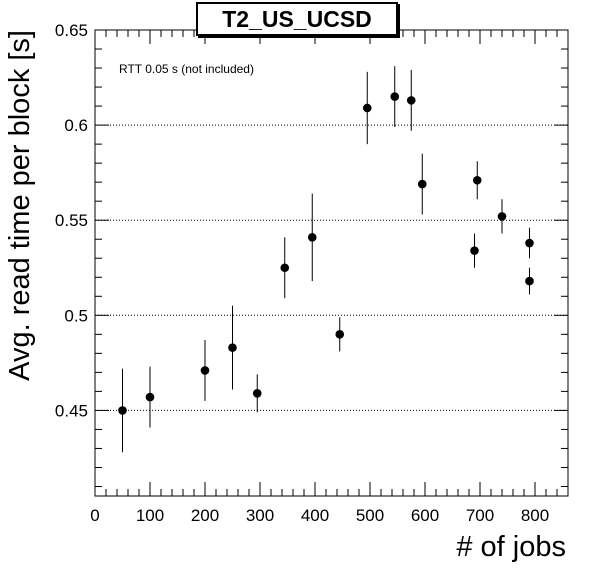 Image resolution: width=596 pixels, height=572 pixels. What do you see at coordinates (205, 515) in the screenshot?
I see `x-tick-label: 200` at bounding box center [205, 515].